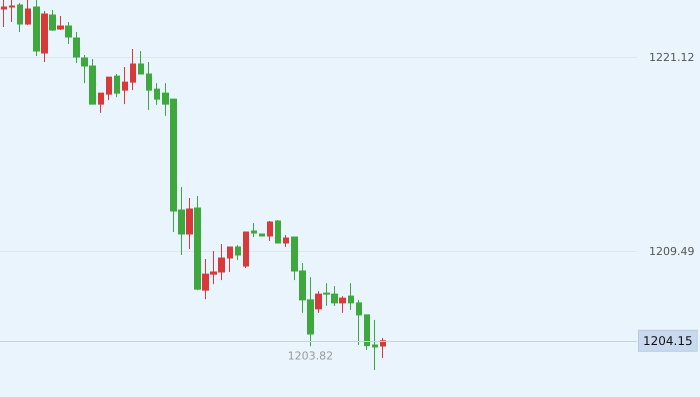  What do you see at coordinates (311, 355) in the screenshot?
I see `annotation: 1203.82` at bounding box center [311, 355].